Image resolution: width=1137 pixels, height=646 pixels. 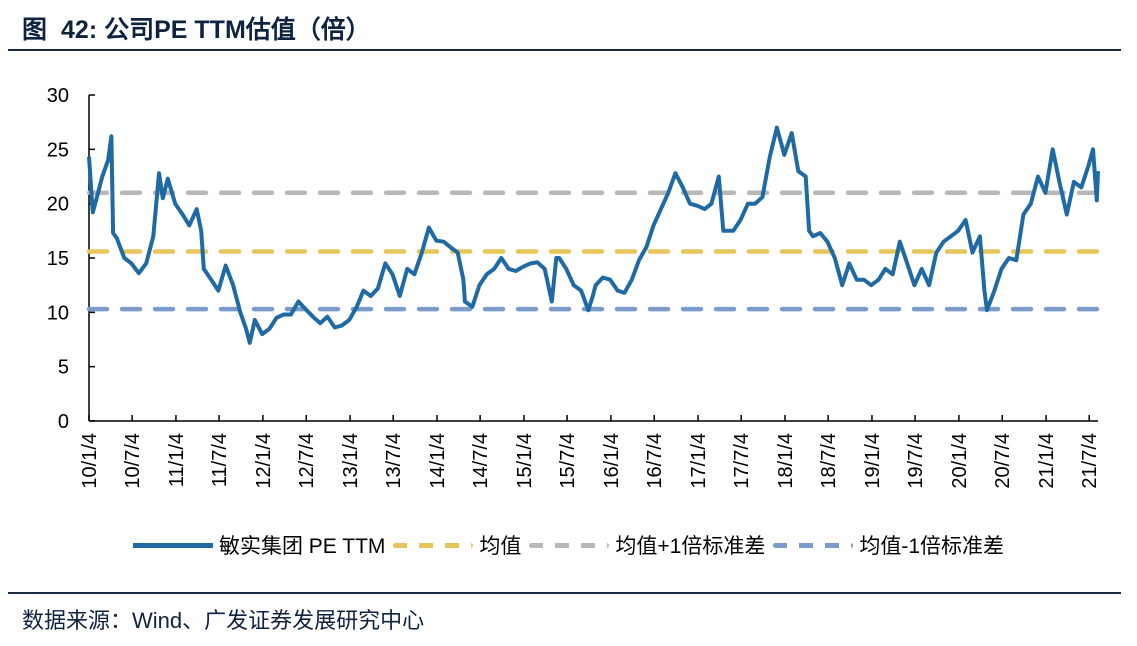 I want to click on x-tick-label: 11/7/4, so click(x=220, y=460).